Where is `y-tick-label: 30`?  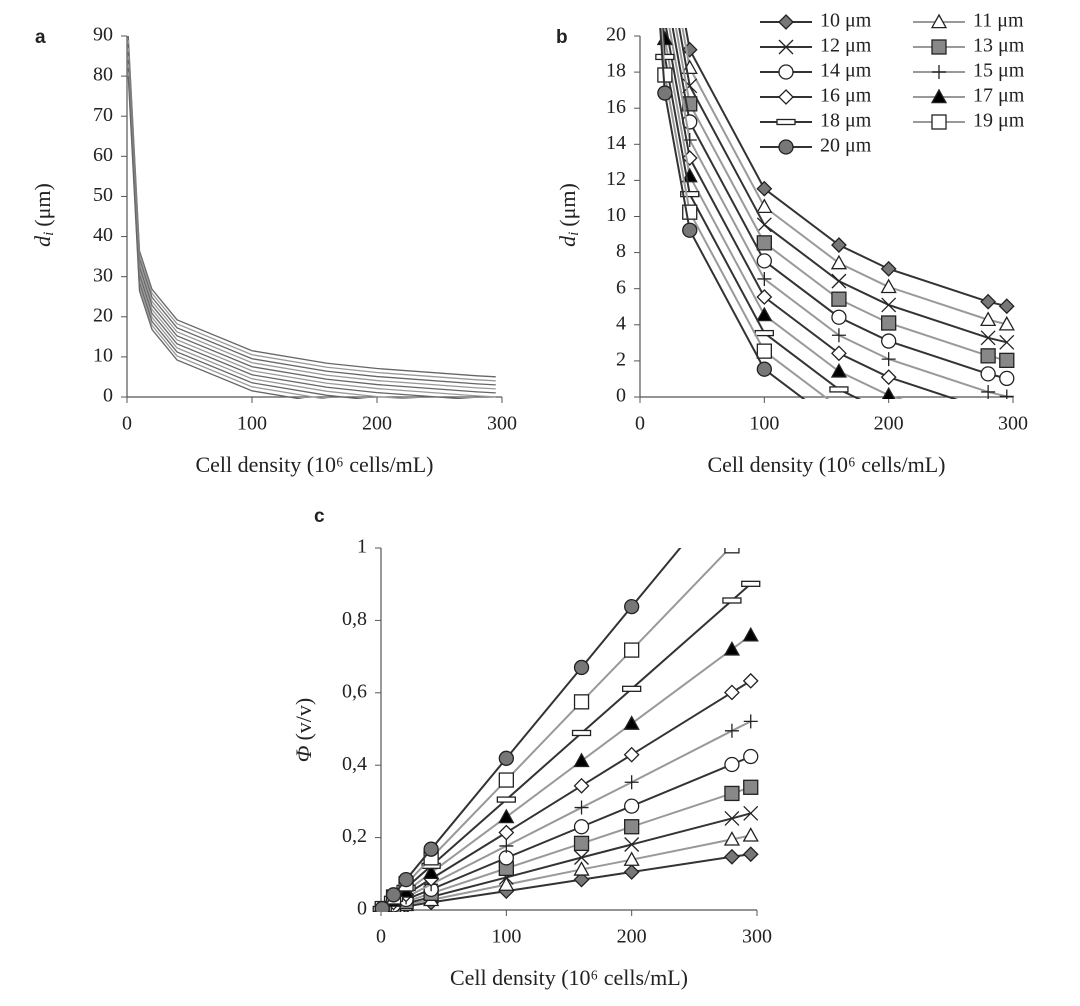 y-tick-label: 30 is located at coordinates (103, 275).